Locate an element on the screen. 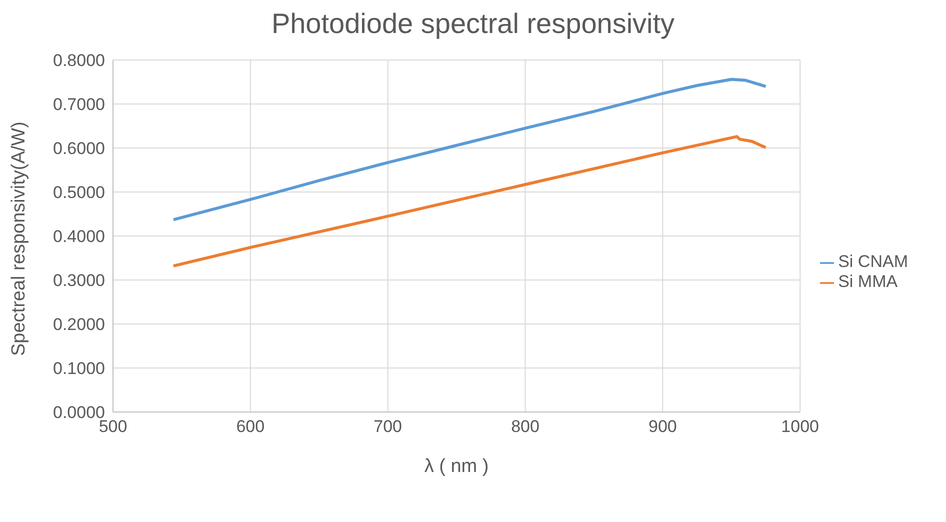 The width and height of the screenshot is (946, 522). chart-title: Photodiode spectral responsivity is located at coordinates (473, 24).